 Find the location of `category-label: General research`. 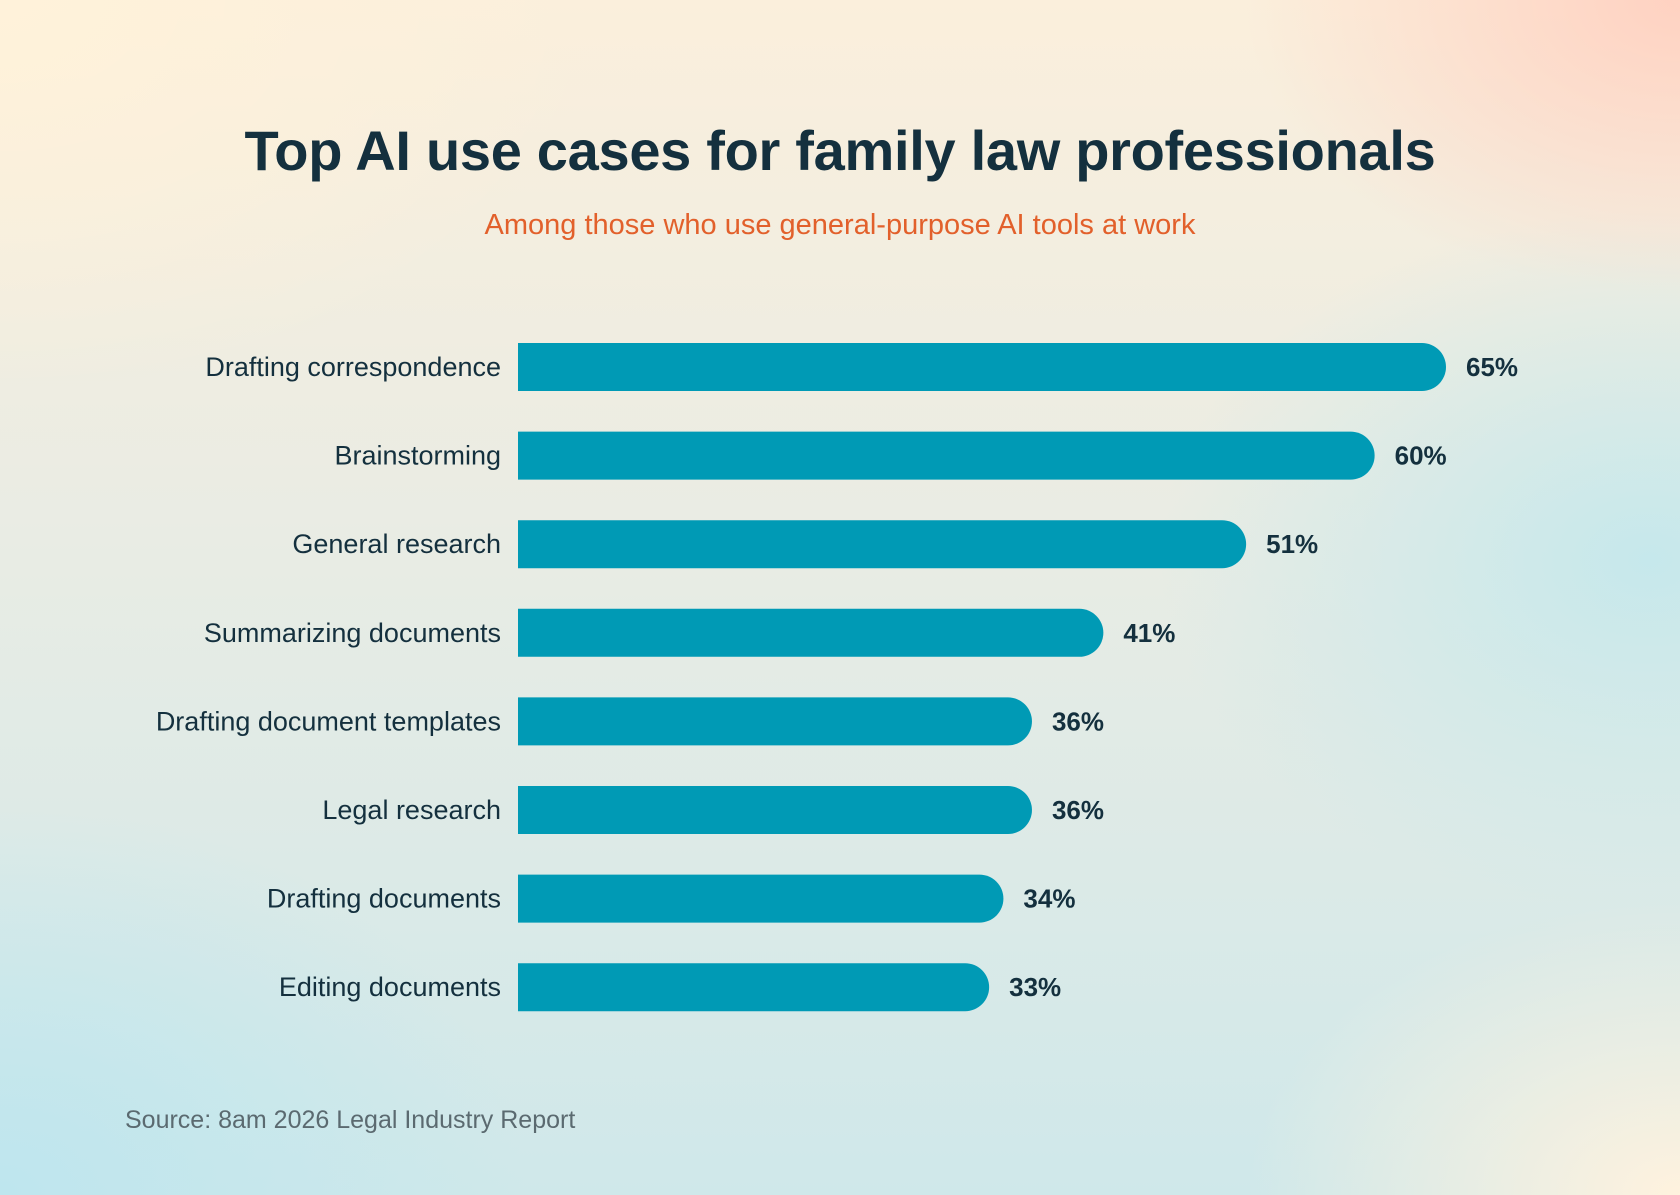

category-label: General research is located at coordinates (396, 544).